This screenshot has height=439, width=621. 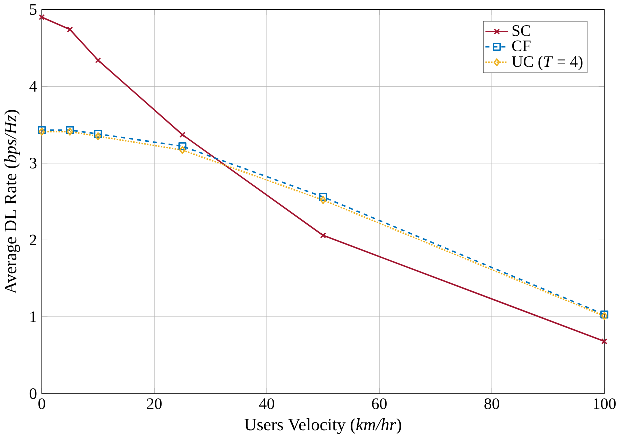 I want to click on y-tick-label: 4, so click(x=34, y=86).